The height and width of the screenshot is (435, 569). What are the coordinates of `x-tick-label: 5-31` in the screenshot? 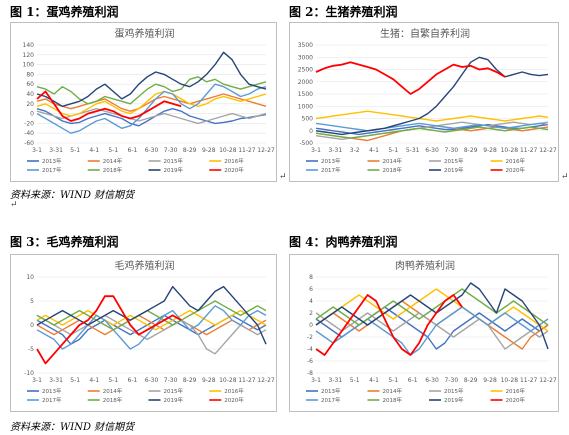 It's located at (413, 150).